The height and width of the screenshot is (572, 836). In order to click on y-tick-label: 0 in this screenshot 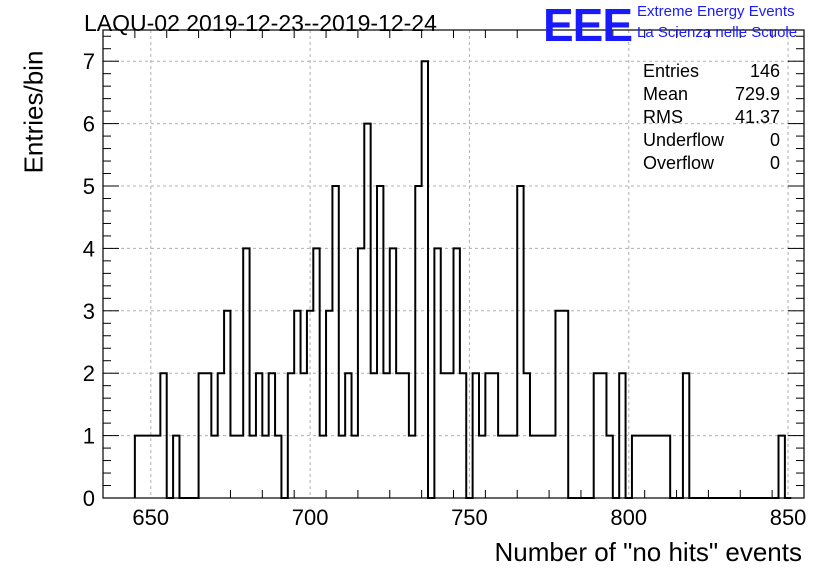, I will do `click(89, 498)`.